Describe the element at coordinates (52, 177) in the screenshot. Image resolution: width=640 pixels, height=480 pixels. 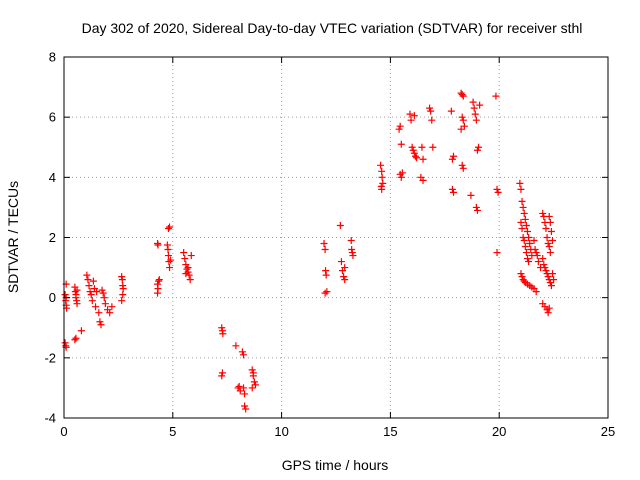
I see `y-tick-label: 4` at that location.